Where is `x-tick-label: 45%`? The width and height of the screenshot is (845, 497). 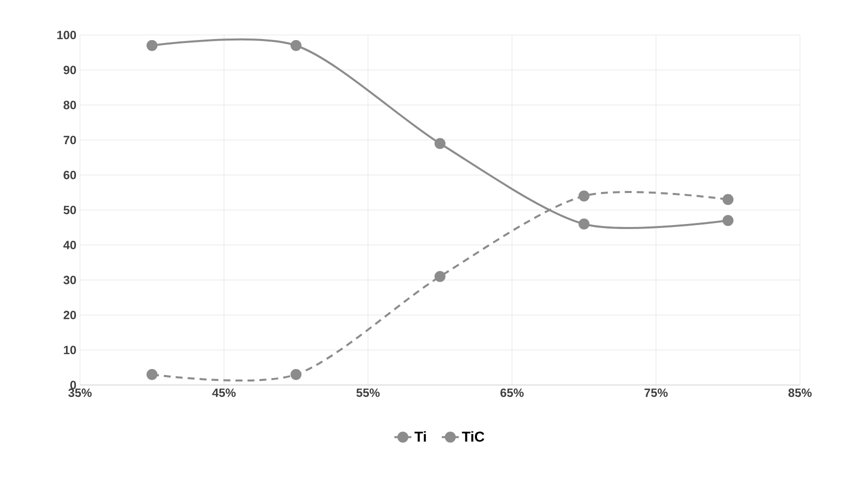 x-tick-label: 45% is located at coordinates (224, 392).